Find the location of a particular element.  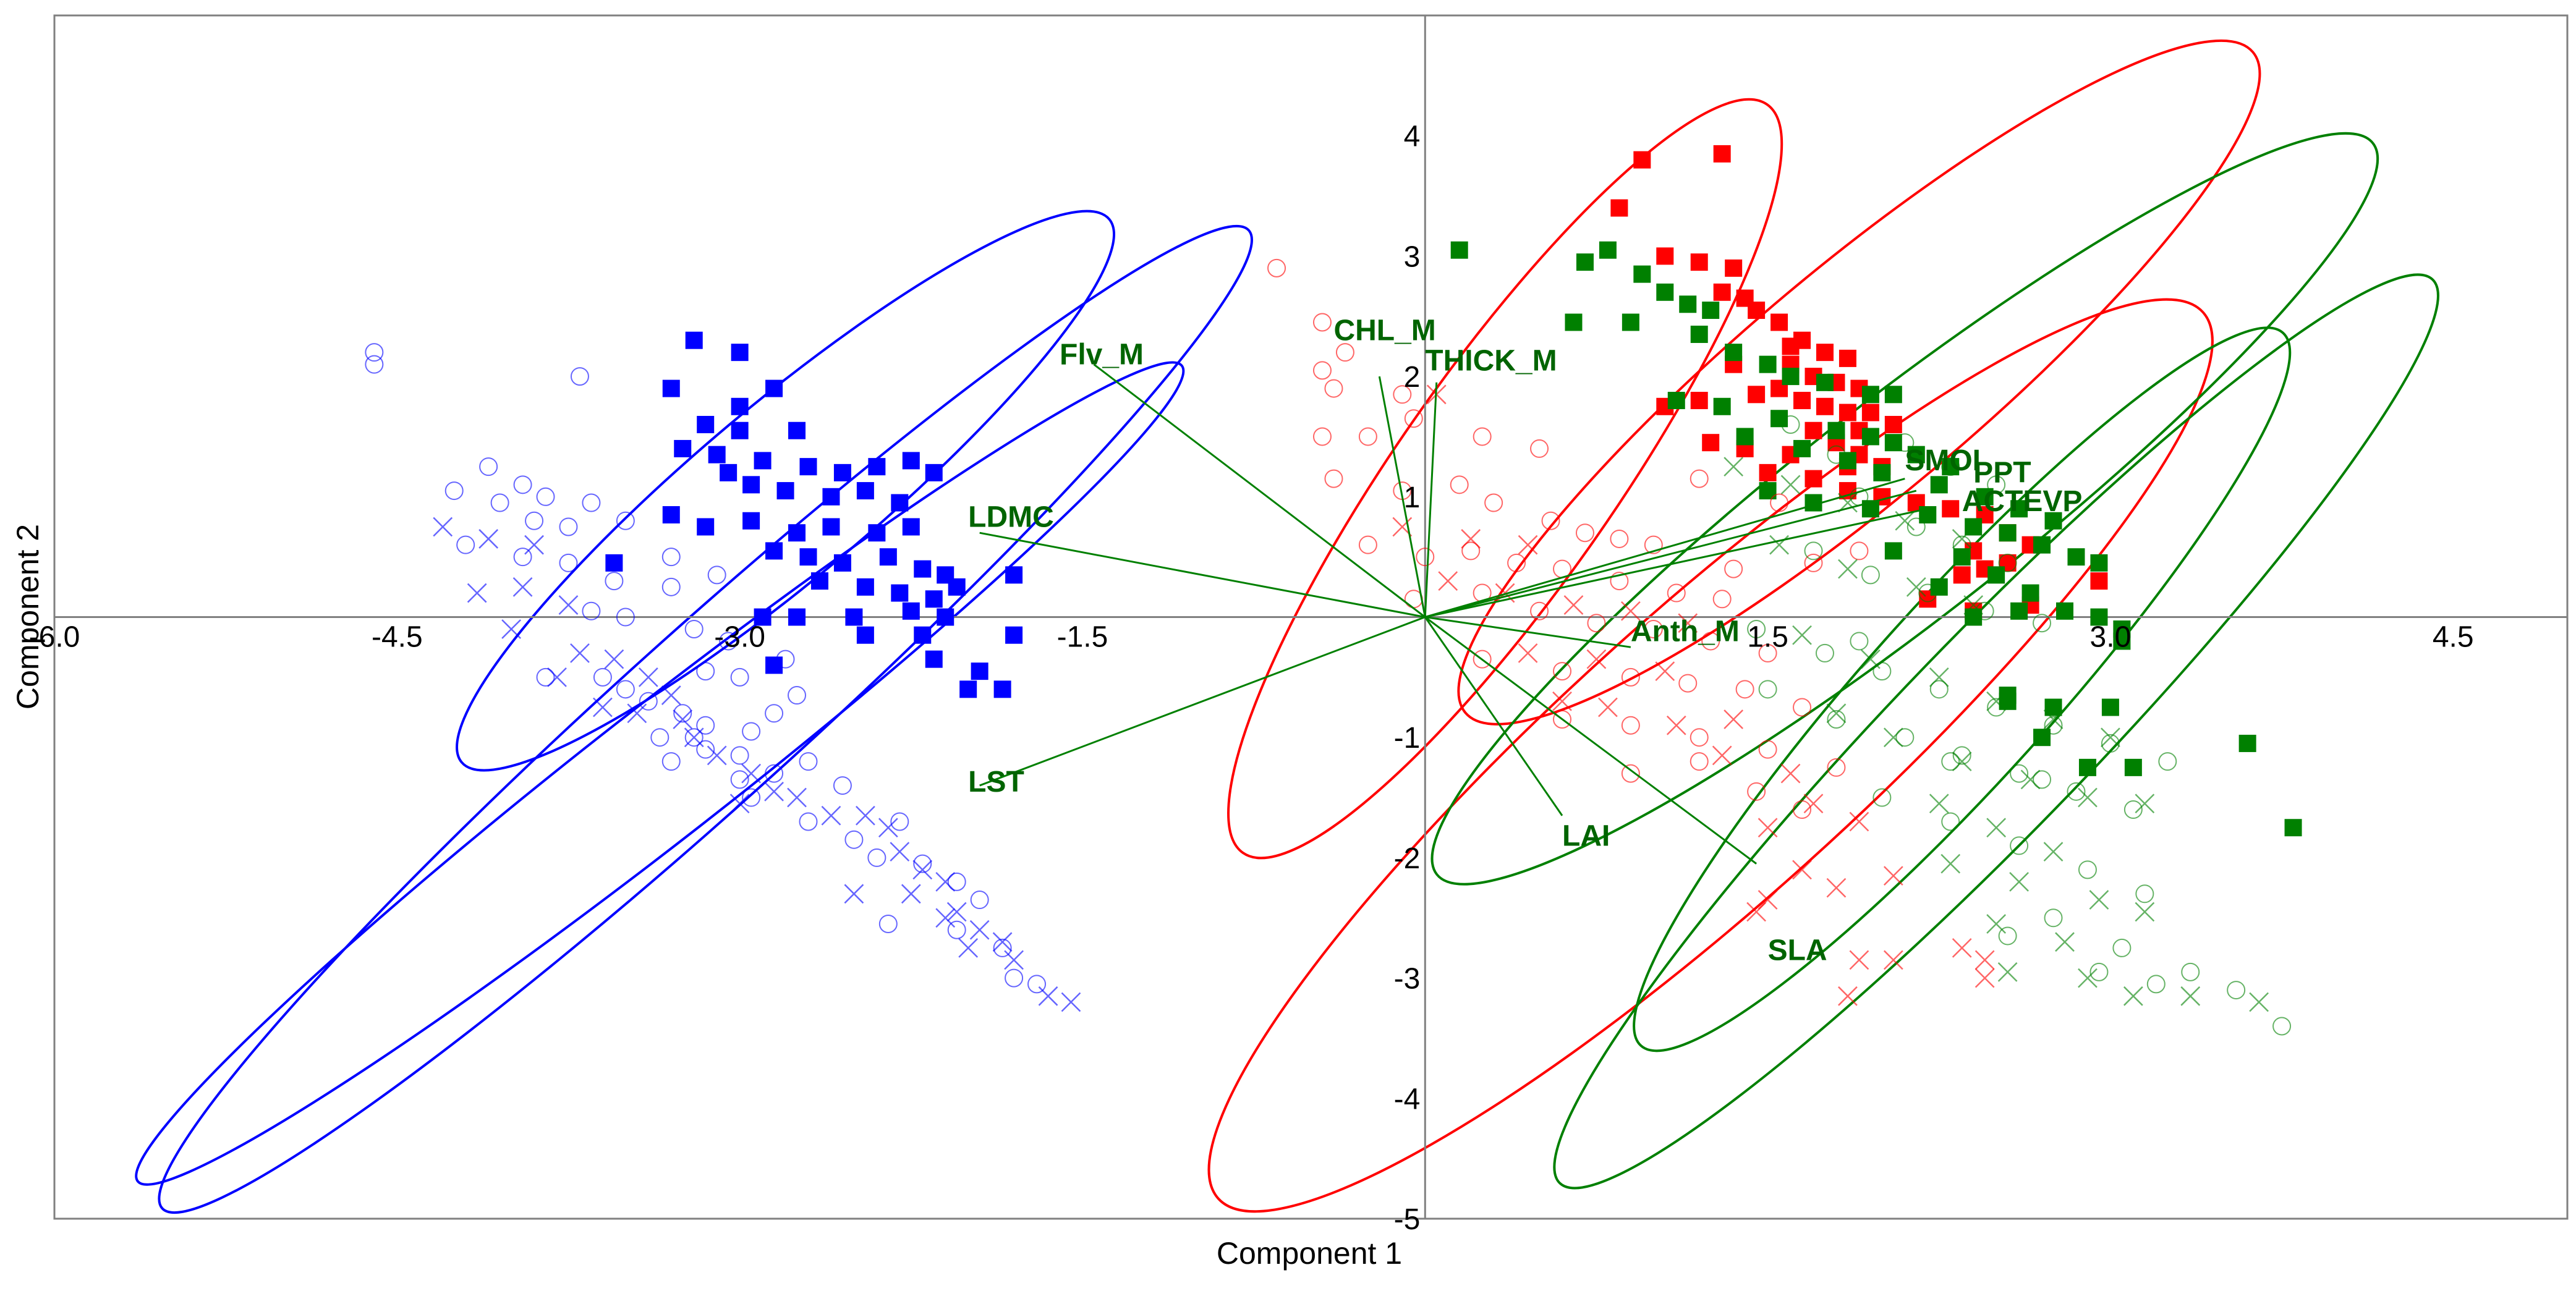

vector-lst is located at coordinates (1202, 701).